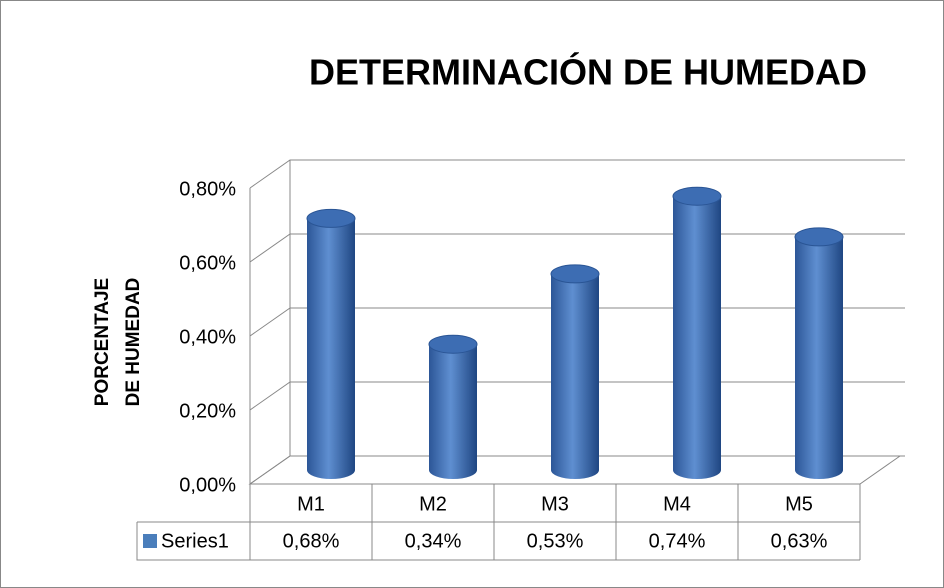  I want to click on y-tick-label: 0,80%, so click(207, 189).